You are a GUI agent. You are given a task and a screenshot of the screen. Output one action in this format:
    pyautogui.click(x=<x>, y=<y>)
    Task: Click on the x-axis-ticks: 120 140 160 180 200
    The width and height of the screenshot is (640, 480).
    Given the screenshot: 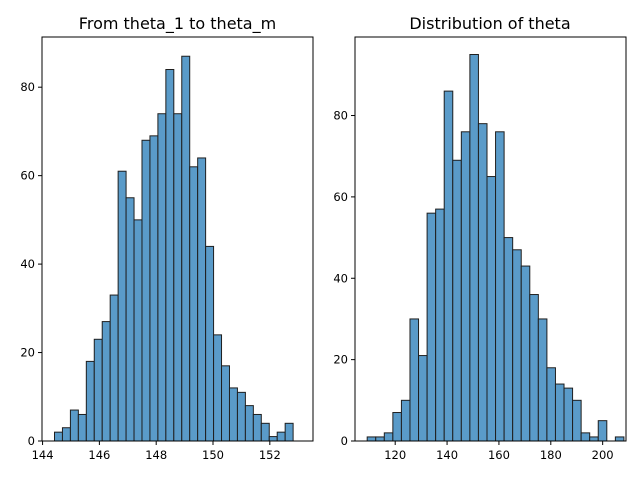 What is the action you would take?
    pyautogui.click(x=499, y=451)
    